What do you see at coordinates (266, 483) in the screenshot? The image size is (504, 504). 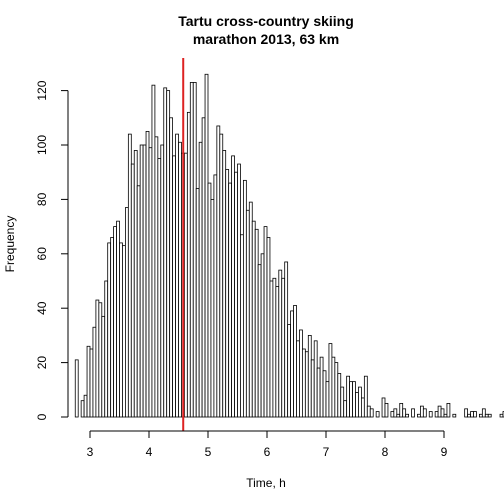 I see `x-axis-label: Time, h` at bounding box center [266, 483].